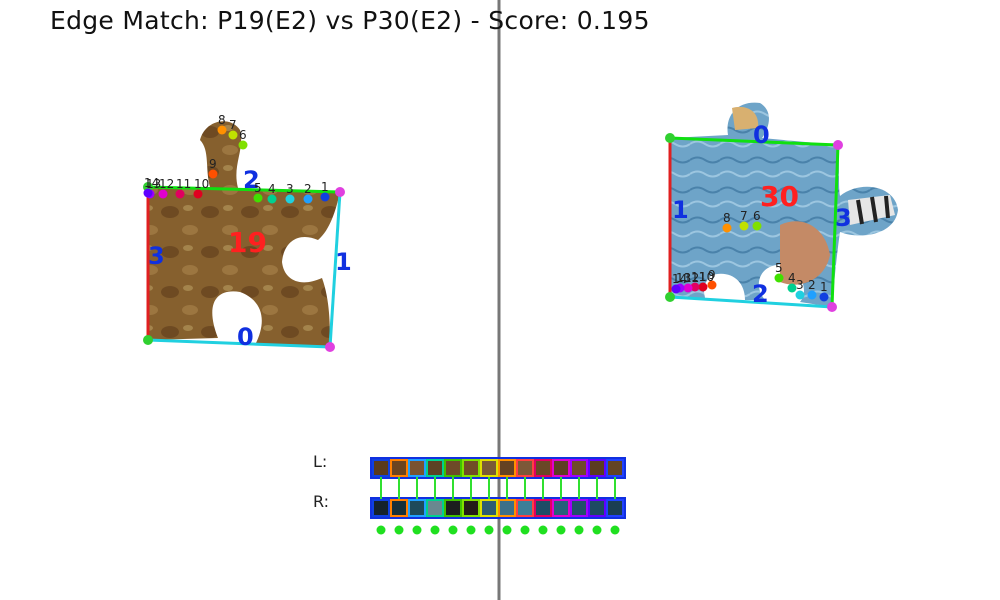 The image size is (1000, 600). I want to click on left-edge-point-label: 1, so click(325, 187).